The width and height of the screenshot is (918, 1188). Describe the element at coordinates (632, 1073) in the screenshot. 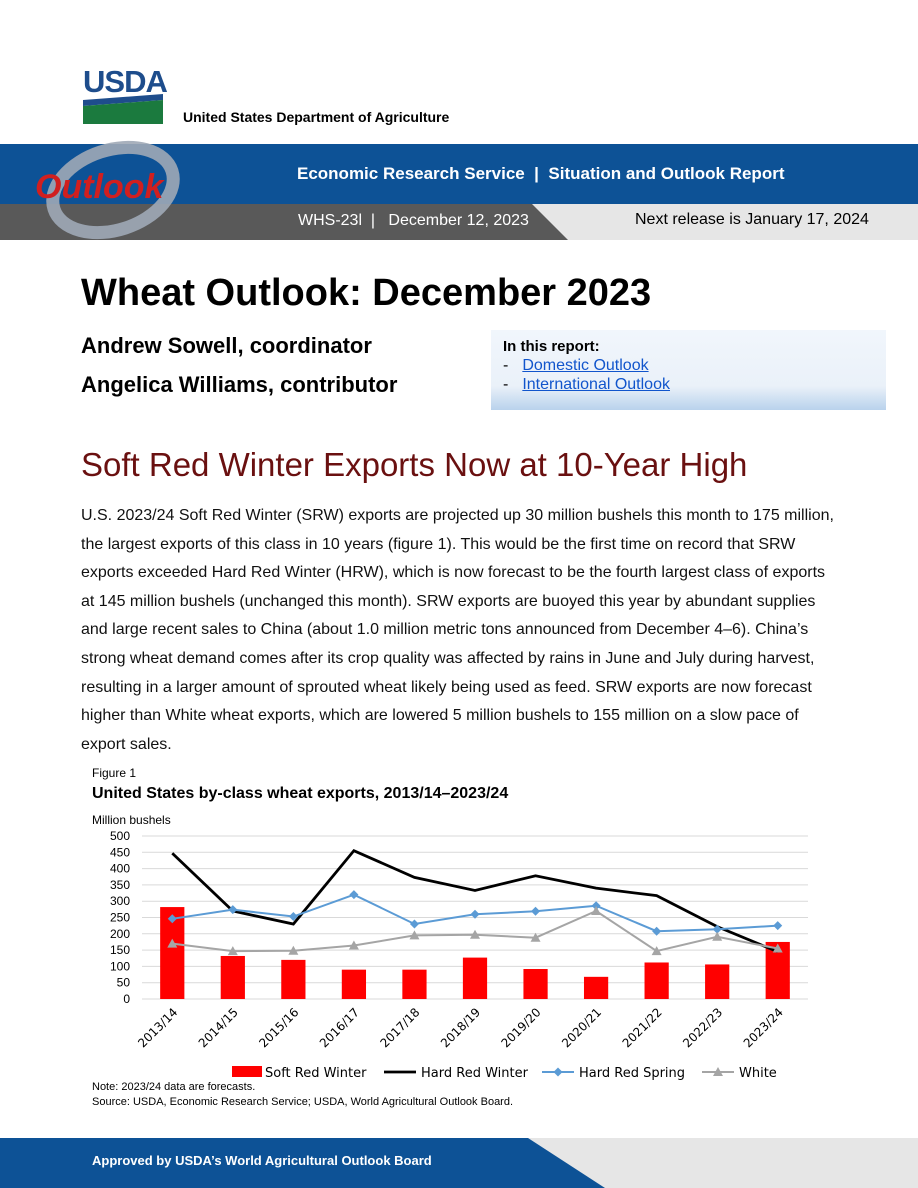

I see `legend-label-hard-red-spring: Hard Red Spring` at that location.